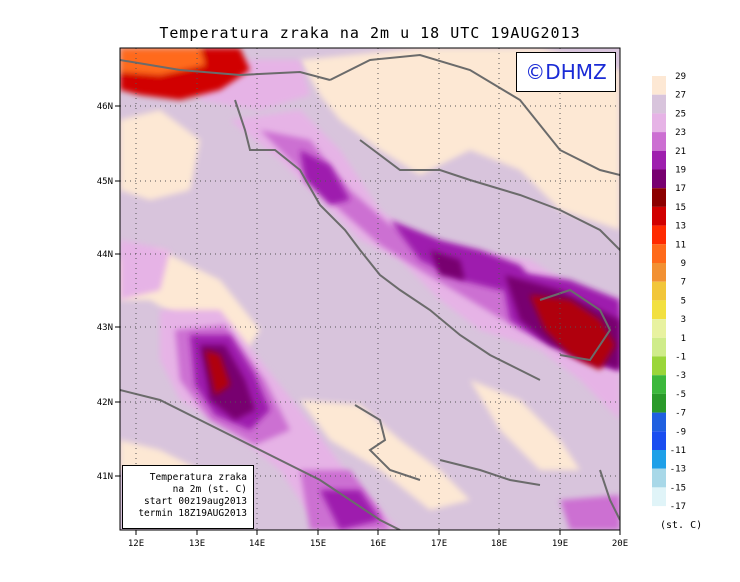  Describe the element at coordinates (683, 283) in the screenshot. I see `legend-label: 7` at that location.